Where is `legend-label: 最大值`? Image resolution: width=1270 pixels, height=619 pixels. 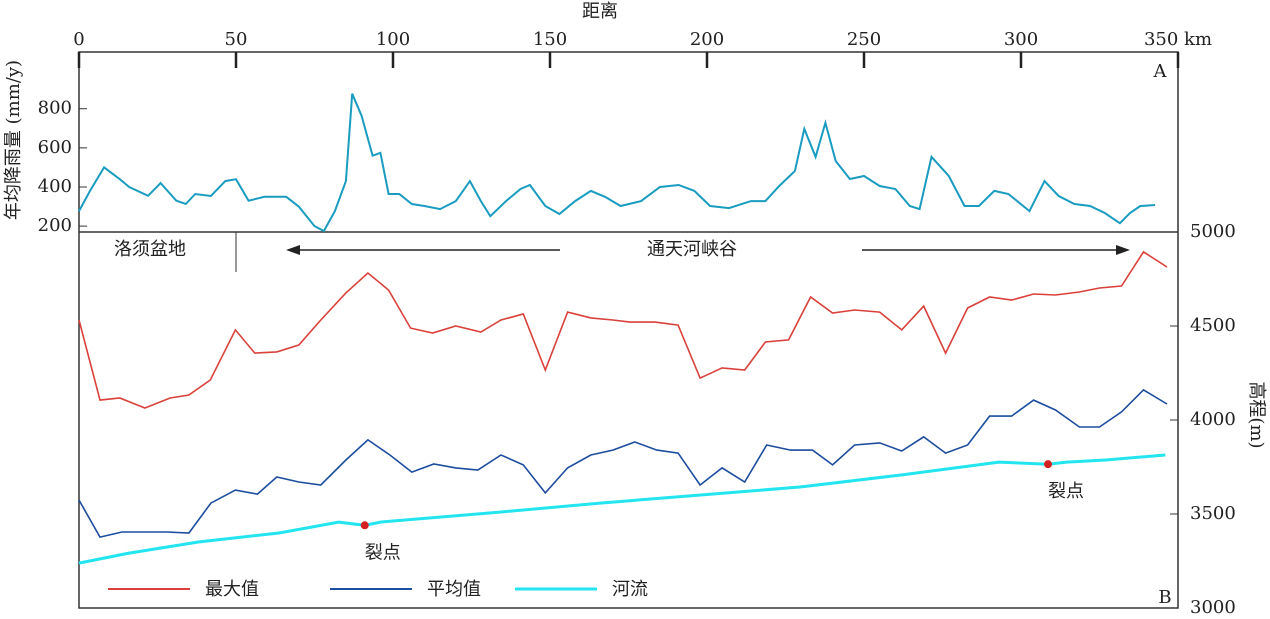 legend-label: 最大值 is located at coordinates (232, 589).